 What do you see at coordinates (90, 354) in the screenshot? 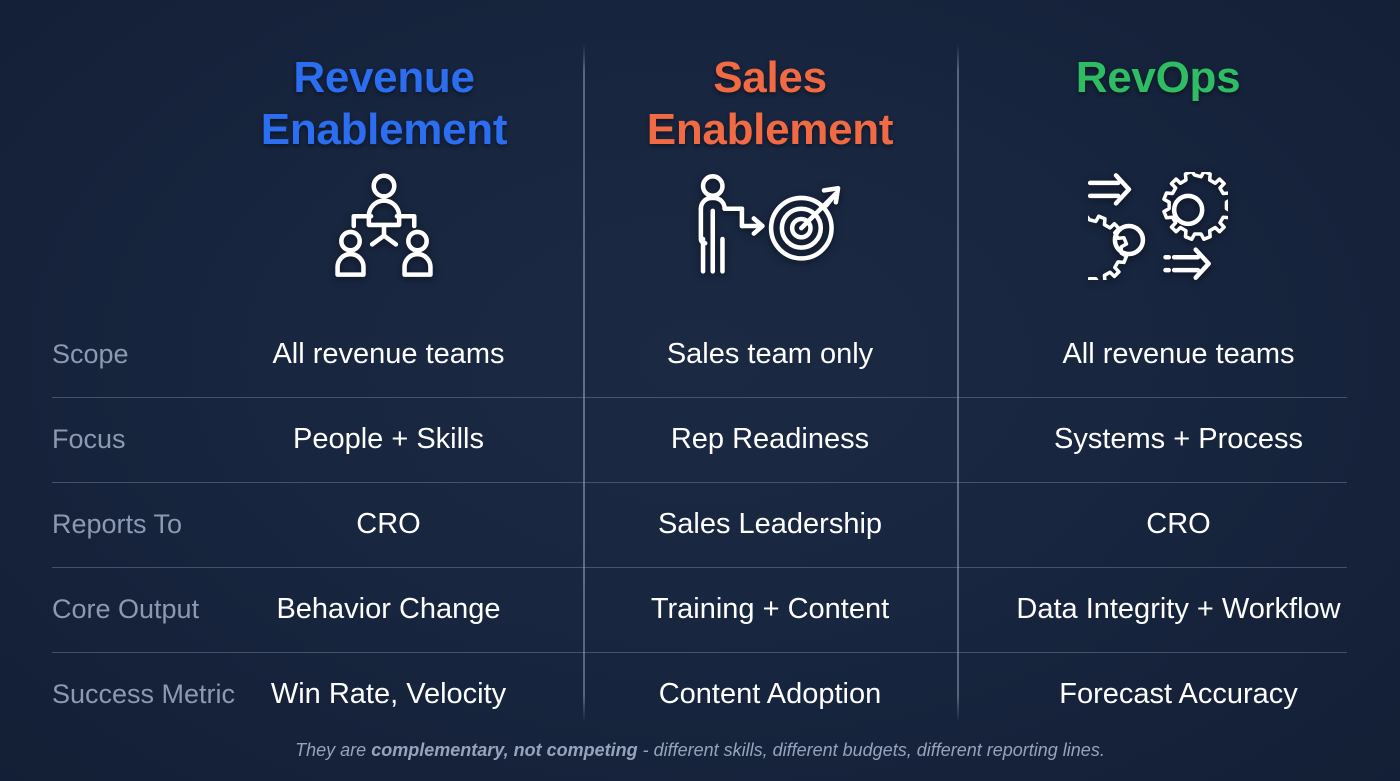
I see `row-label: Scope` at bounding box center [90, 354].